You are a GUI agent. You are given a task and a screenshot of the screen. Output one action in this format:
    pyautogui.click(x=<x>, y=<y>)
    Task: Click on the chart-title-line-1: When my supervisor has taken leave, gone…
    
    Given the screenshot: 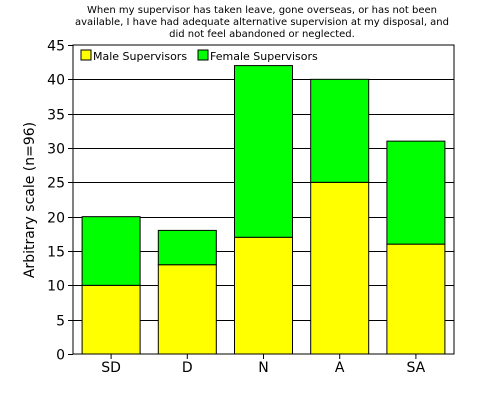 What is the action you would take?
    pyautogui.click(x=262, y=10)
    